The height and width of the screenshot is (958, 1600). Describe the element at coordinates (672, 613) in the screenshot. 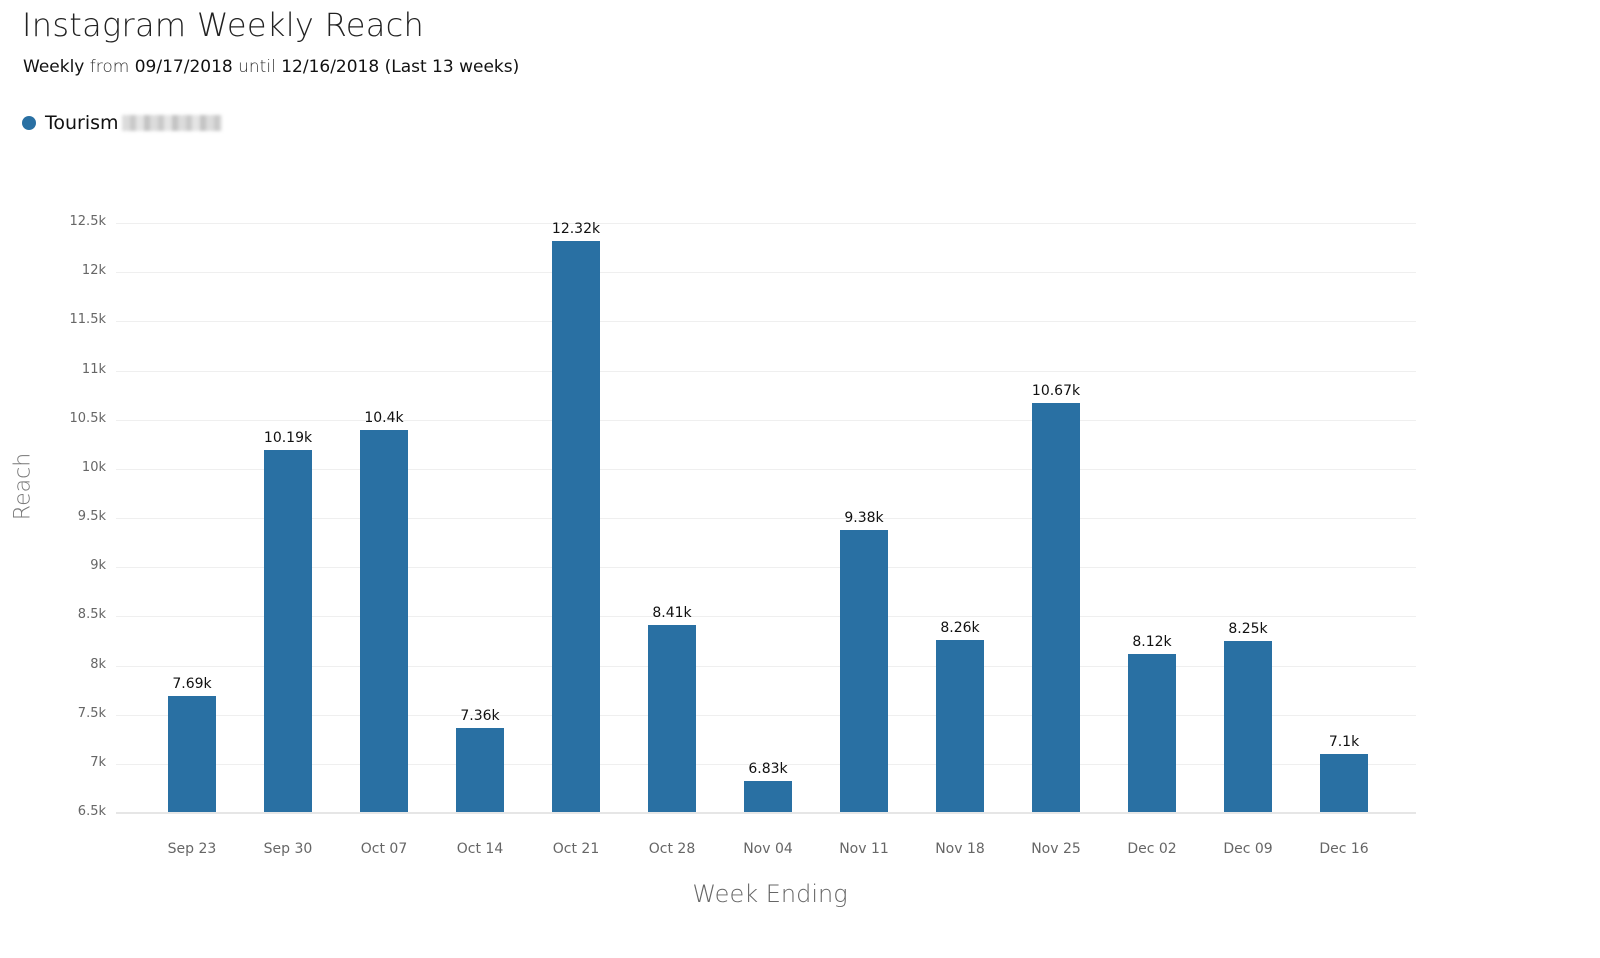

I see `bar-value-label: 8.41k` at that location.